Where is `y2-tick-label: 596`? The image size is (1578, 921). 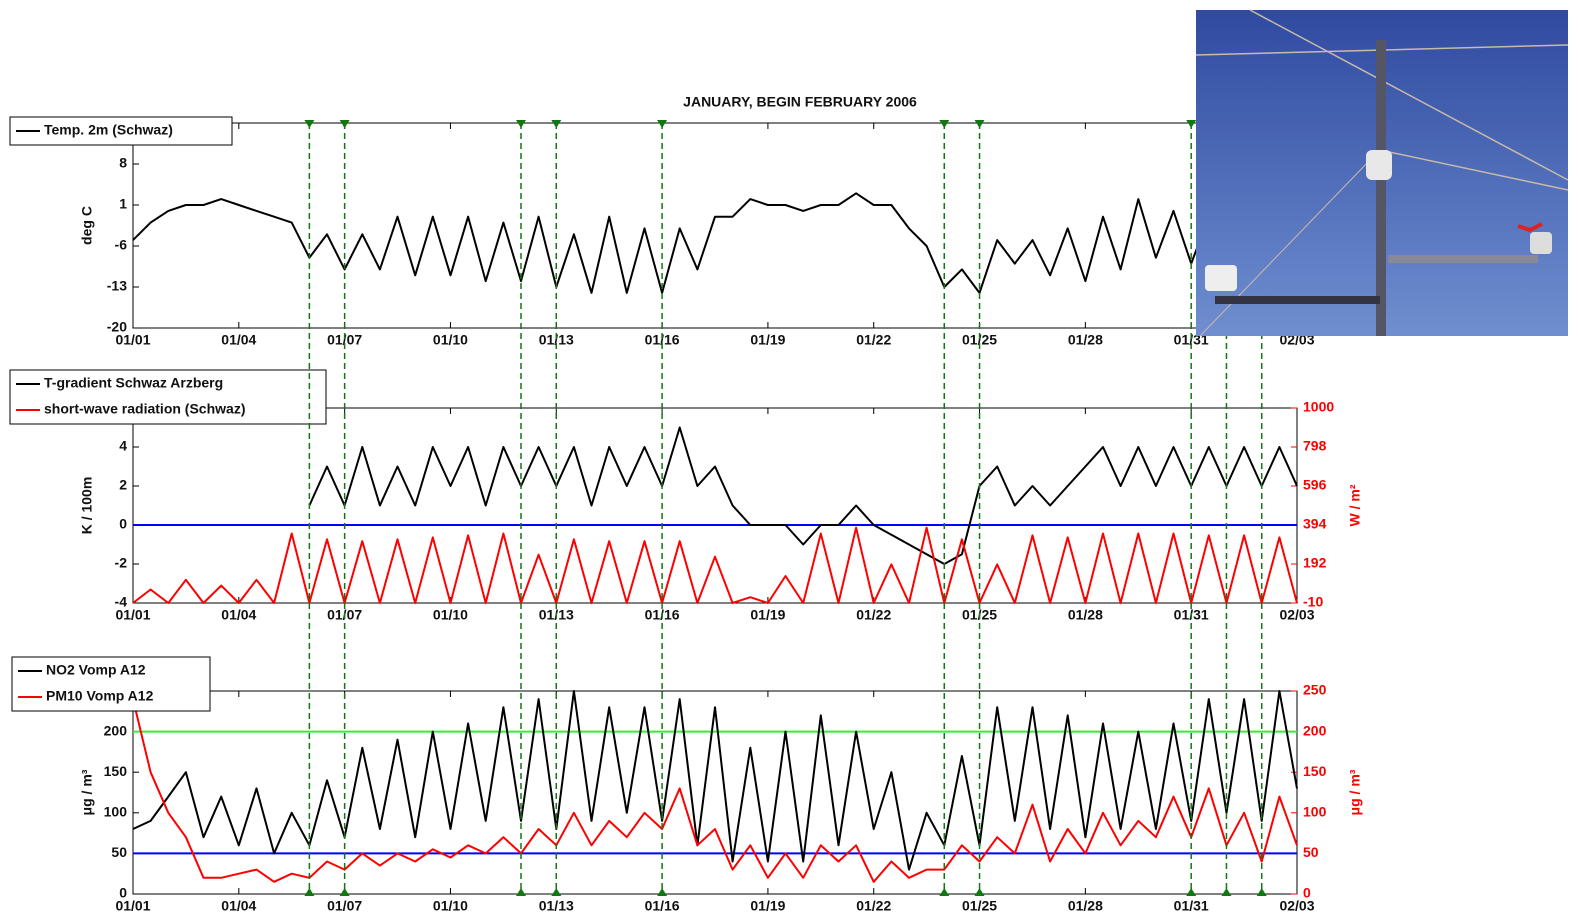 y2-tick-label: 596 is located at coordinates (1315, 485).